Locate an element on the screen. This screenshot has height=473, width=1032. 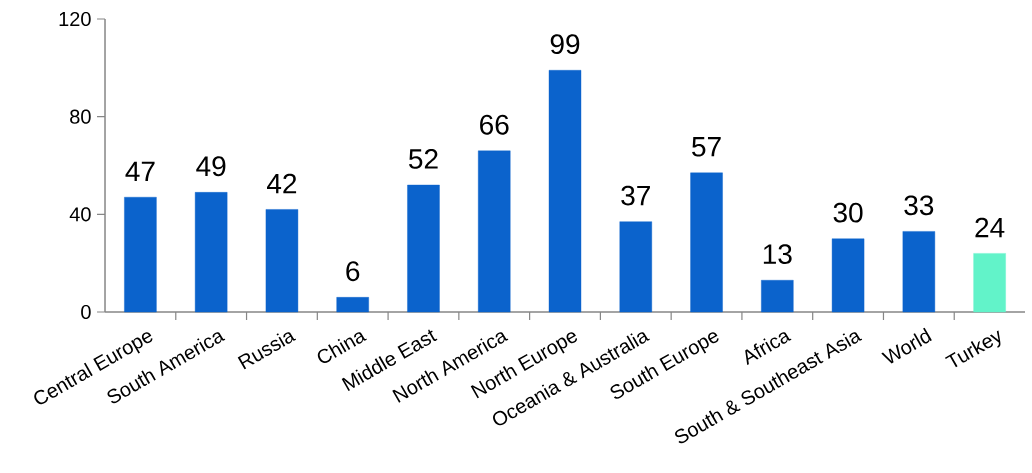
y-tick-label: 40 is located at coordinates (80, 214).